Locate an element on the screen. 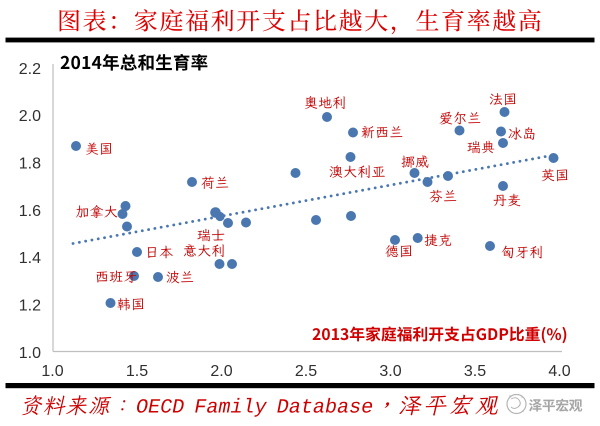 Image resolution: width=600 pixels, height=426 pixels. svg-text: 2.2 is located at coordinates (30, 69).